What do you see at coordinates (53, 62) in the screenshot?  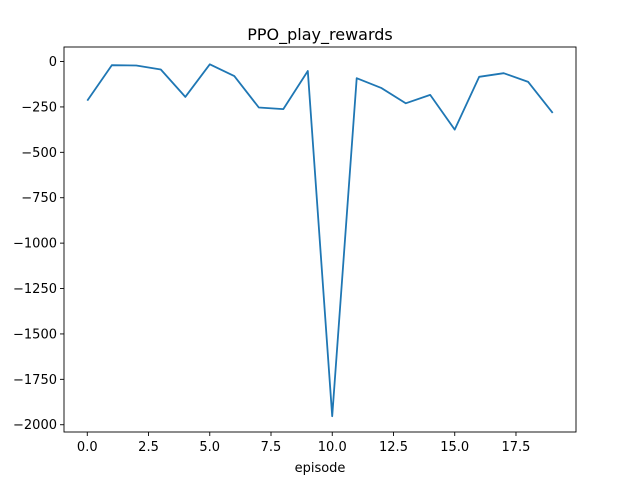 I see `y-tick-label: 0` at bounding box center [53, 62].